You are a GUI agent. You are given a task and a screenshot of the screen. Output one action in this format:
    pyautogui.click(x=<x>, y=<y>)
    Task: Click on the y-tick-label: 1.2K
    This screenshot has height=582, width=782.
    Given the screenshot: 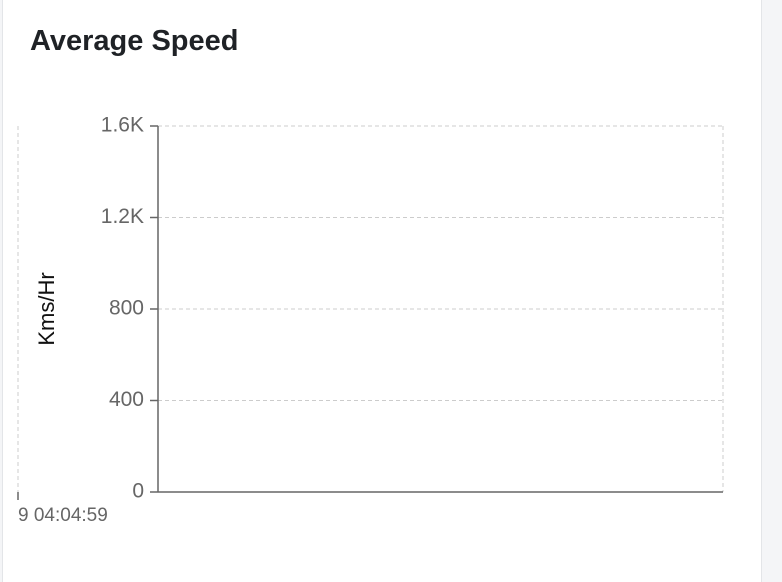 What is the action you would take?
    pyautogui.click(x=122, y=216)
    